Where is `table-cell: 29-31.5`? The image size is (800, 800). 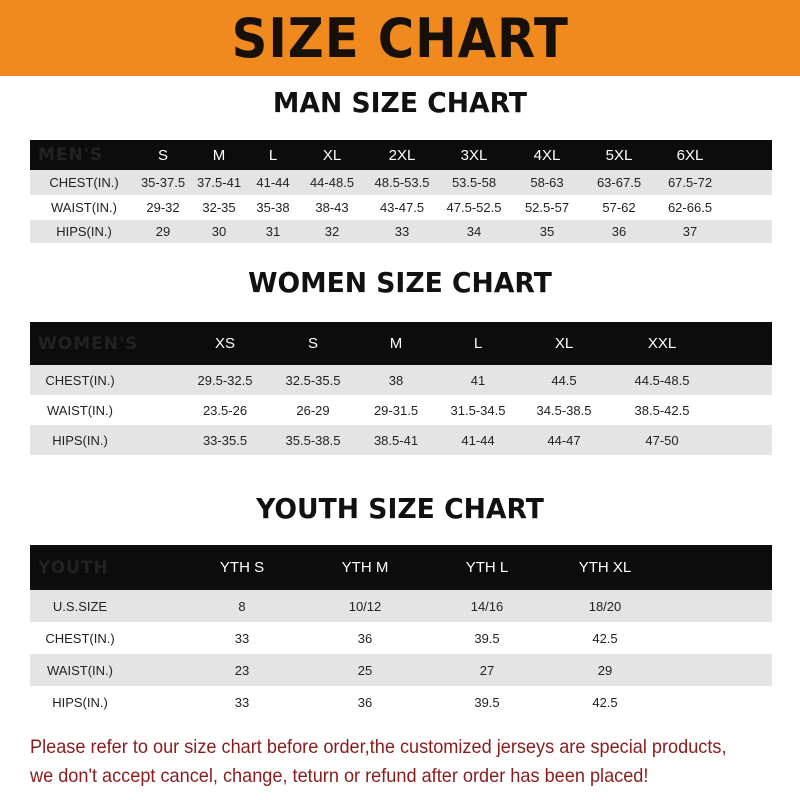
table-cell: 29-31.5 is located at coordinates (396, 410).